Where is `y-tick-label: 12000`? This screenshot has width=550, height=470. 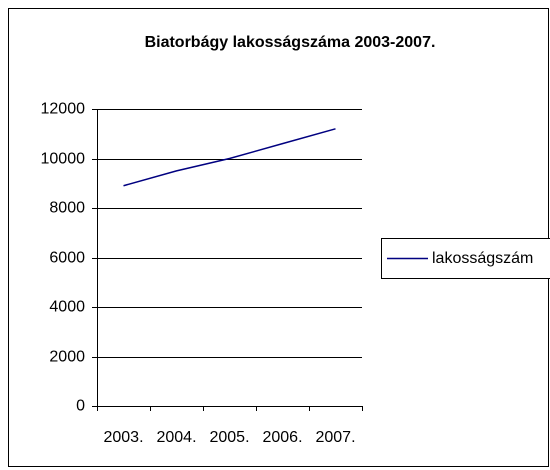 y-tick-label: 12000 is located at coordinates (63, 109).